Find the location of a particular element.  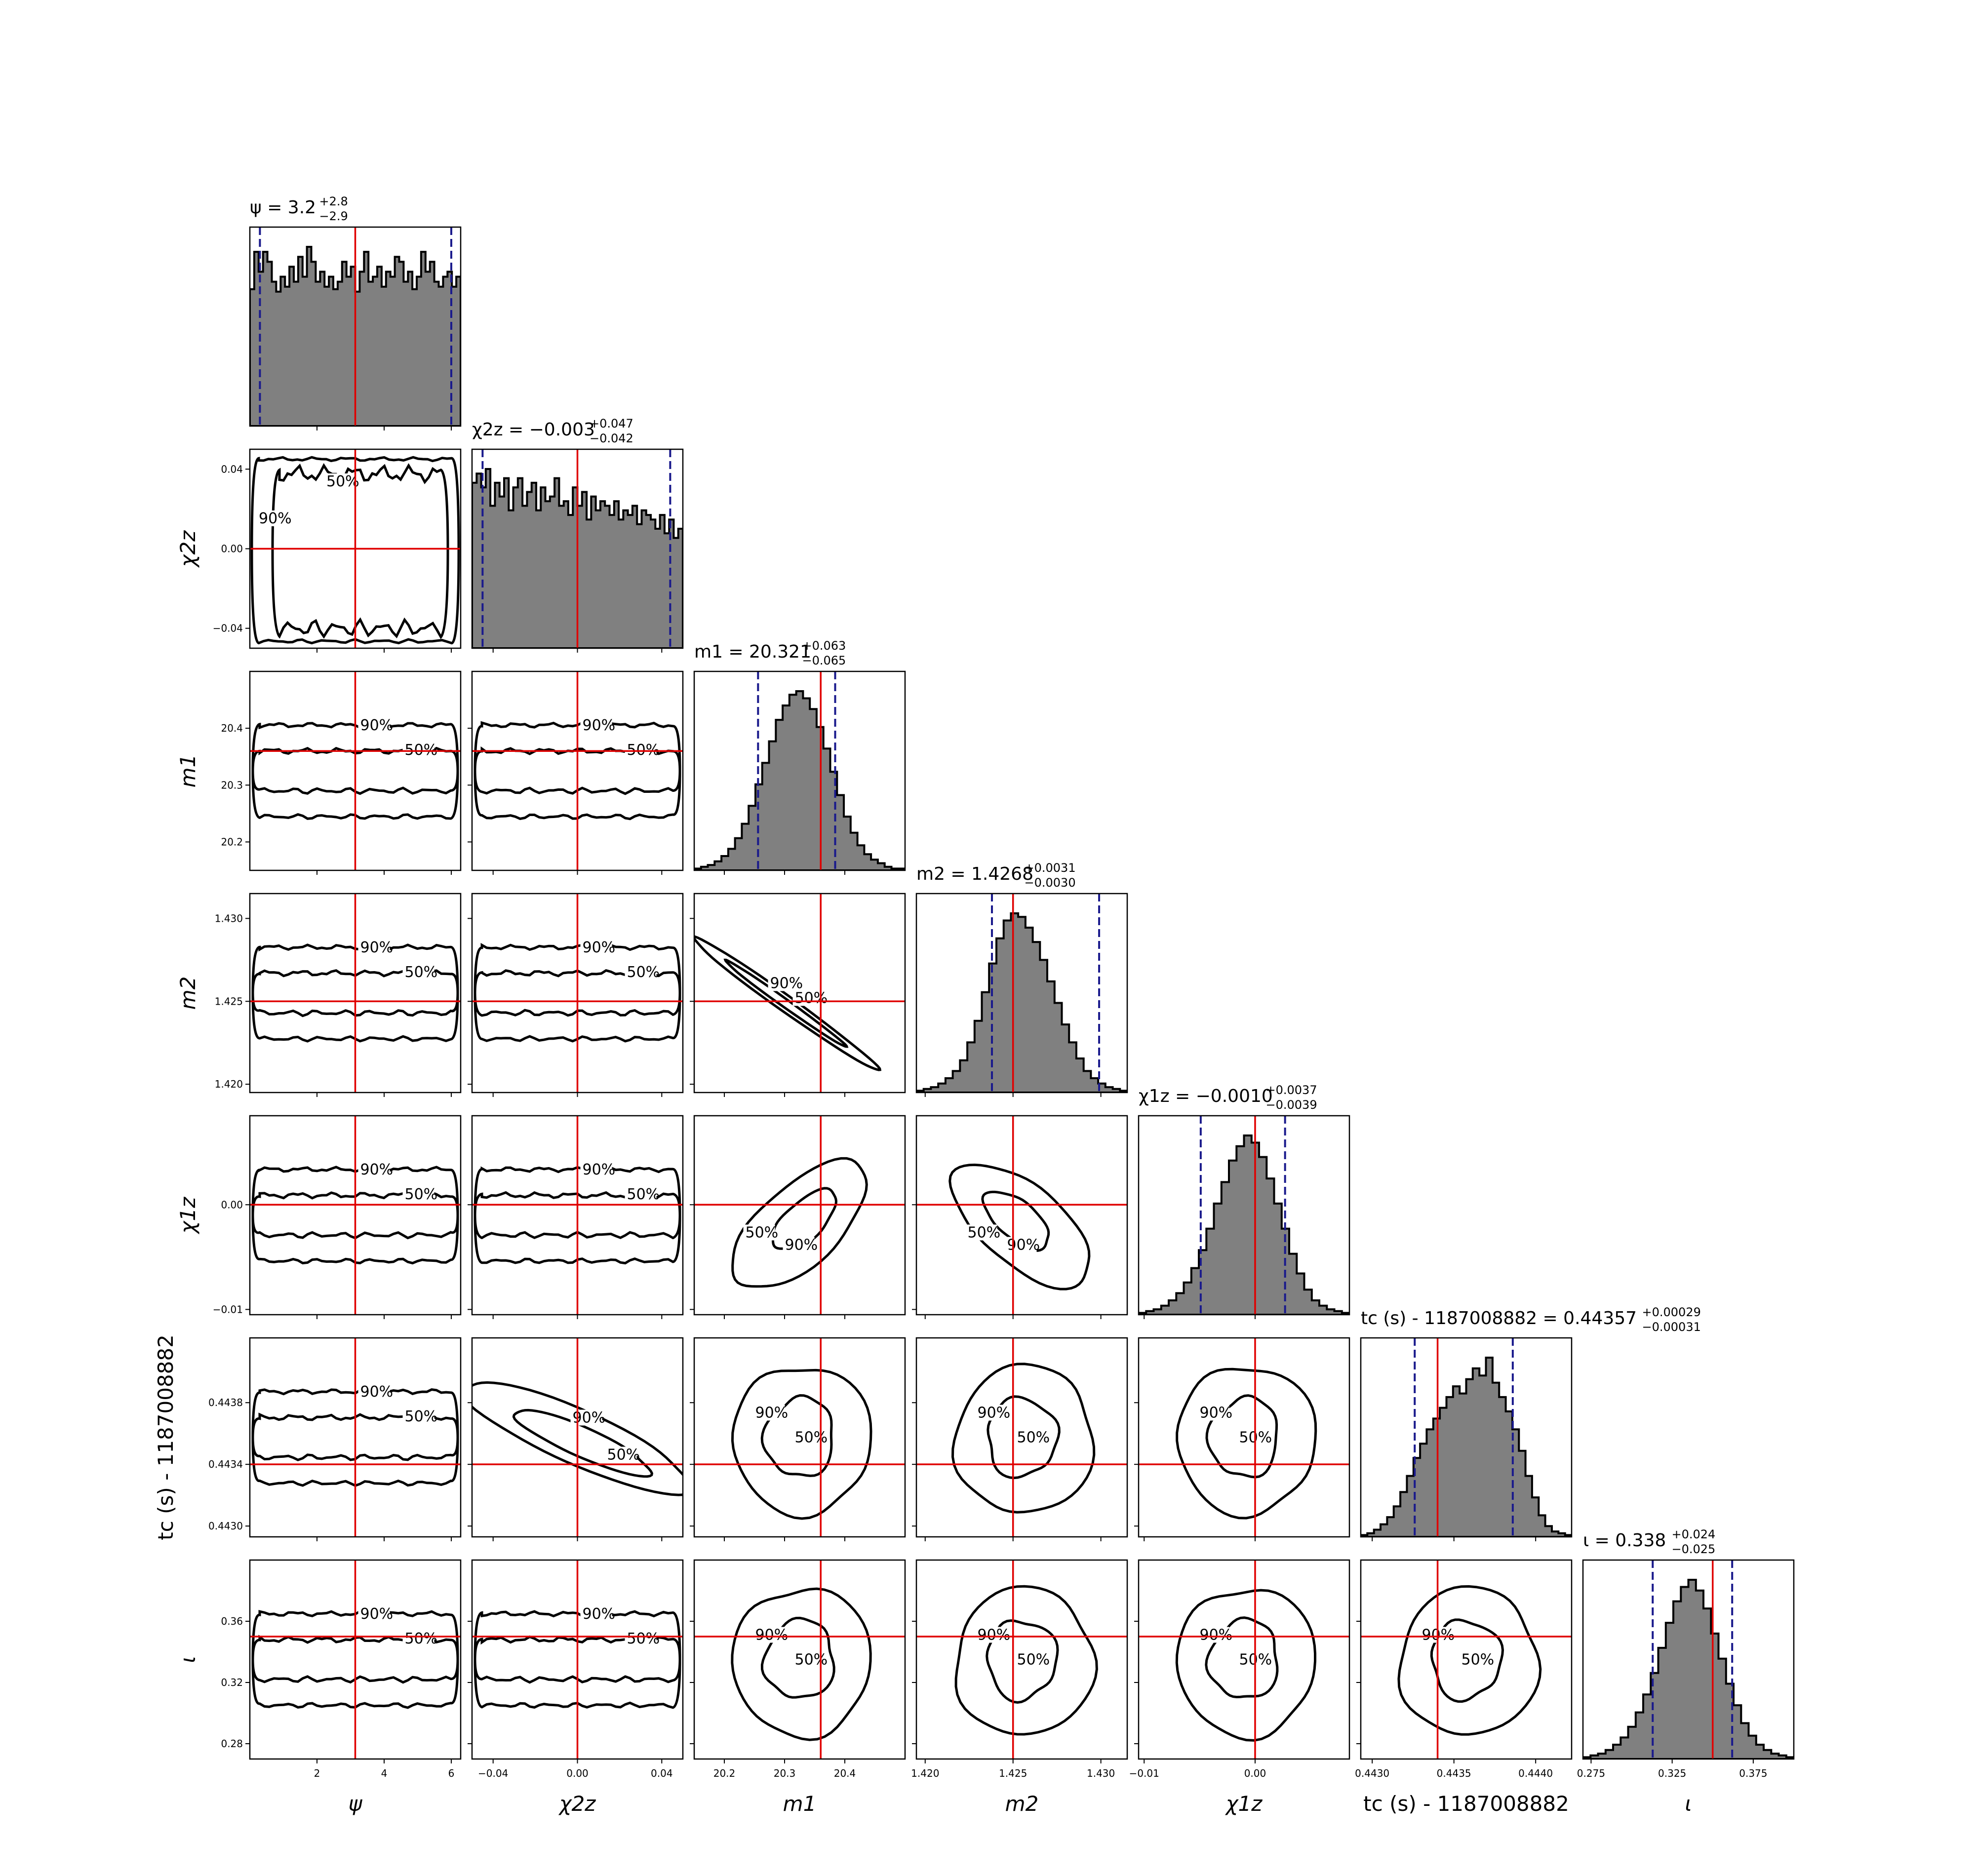

title-lower-error-iota: −0.025 is located at coordinates (1694, 1549).